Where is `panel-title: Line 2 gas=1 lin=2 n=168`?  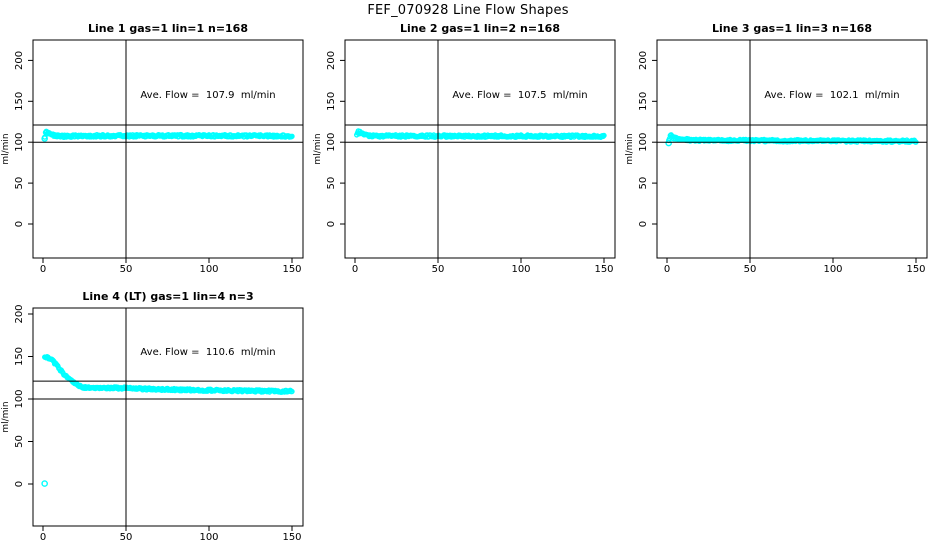 panel-title: Line 2 gas=1 lin=2 n=168 is located at coordinates (479, 28).